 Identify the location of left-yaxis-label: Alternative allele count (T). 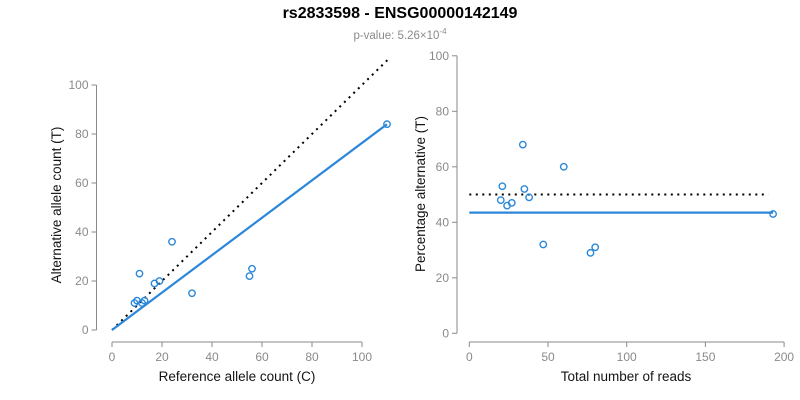
(56, 205).